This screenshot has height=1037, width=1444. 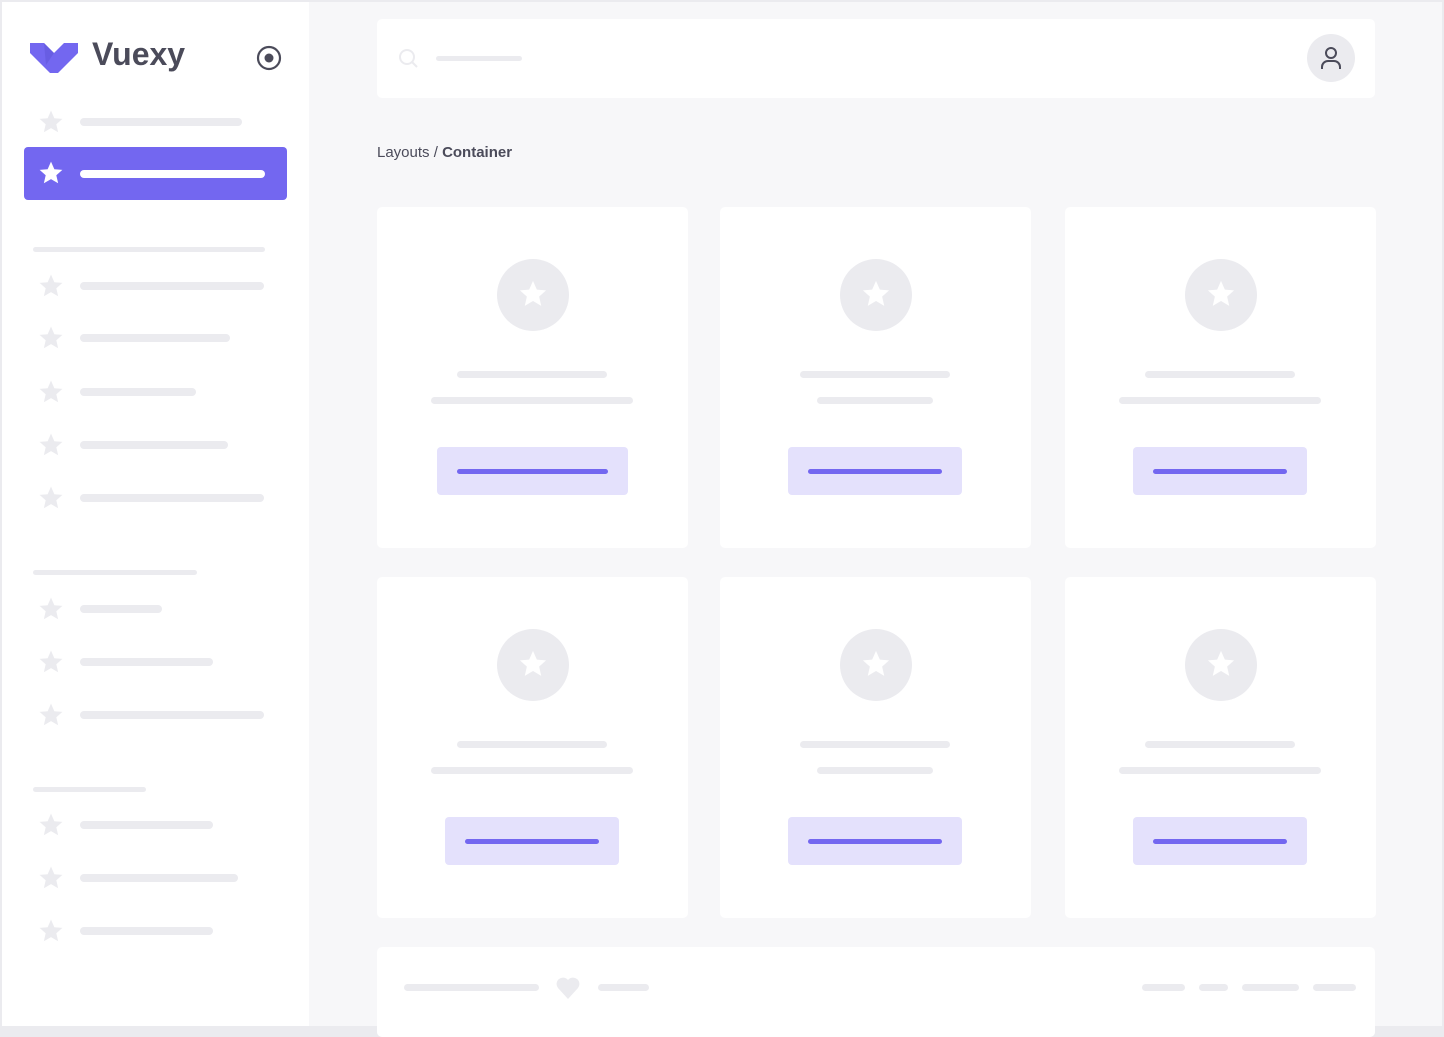 I want to click on breadcrumb-parent: Layouts, so click(x=403, y=152).